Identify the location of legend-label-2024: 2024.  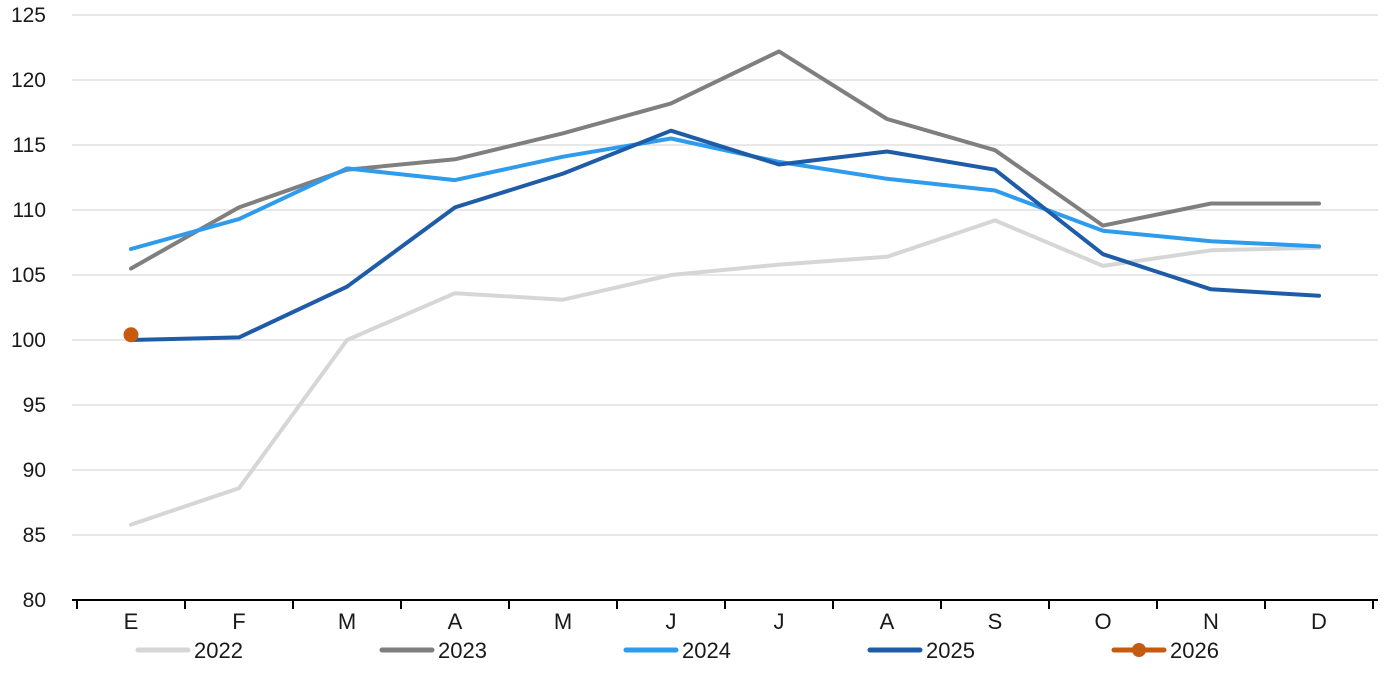
(706, 650).